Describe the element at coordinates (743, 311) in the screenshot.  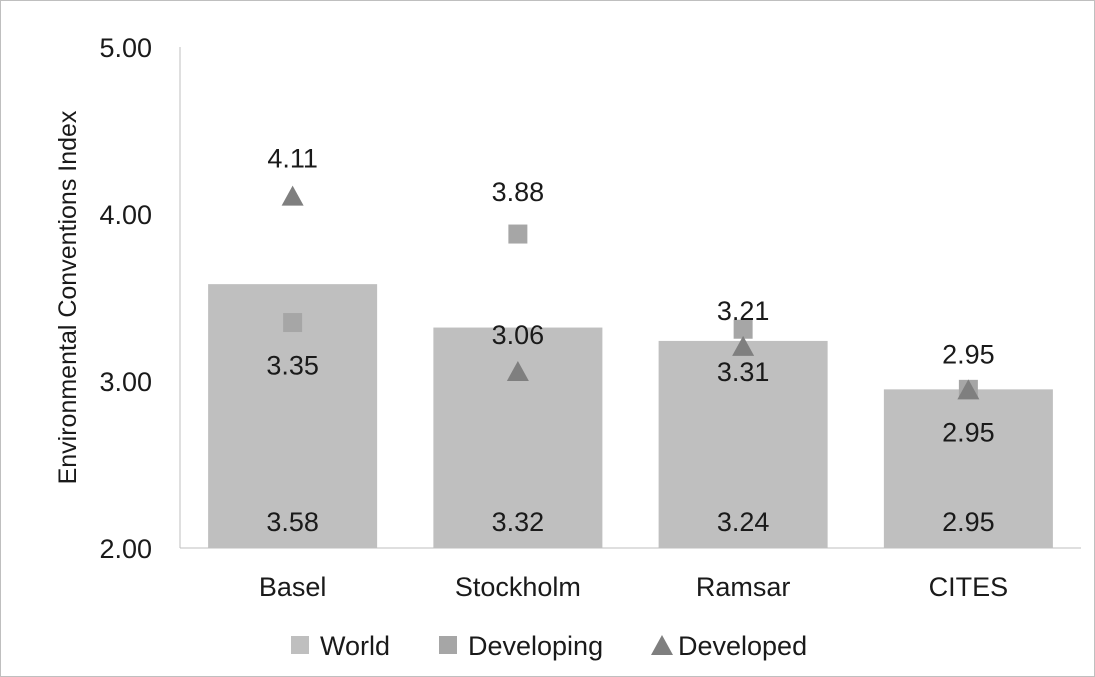
I see `data-label-developed: 3.21` at that location.